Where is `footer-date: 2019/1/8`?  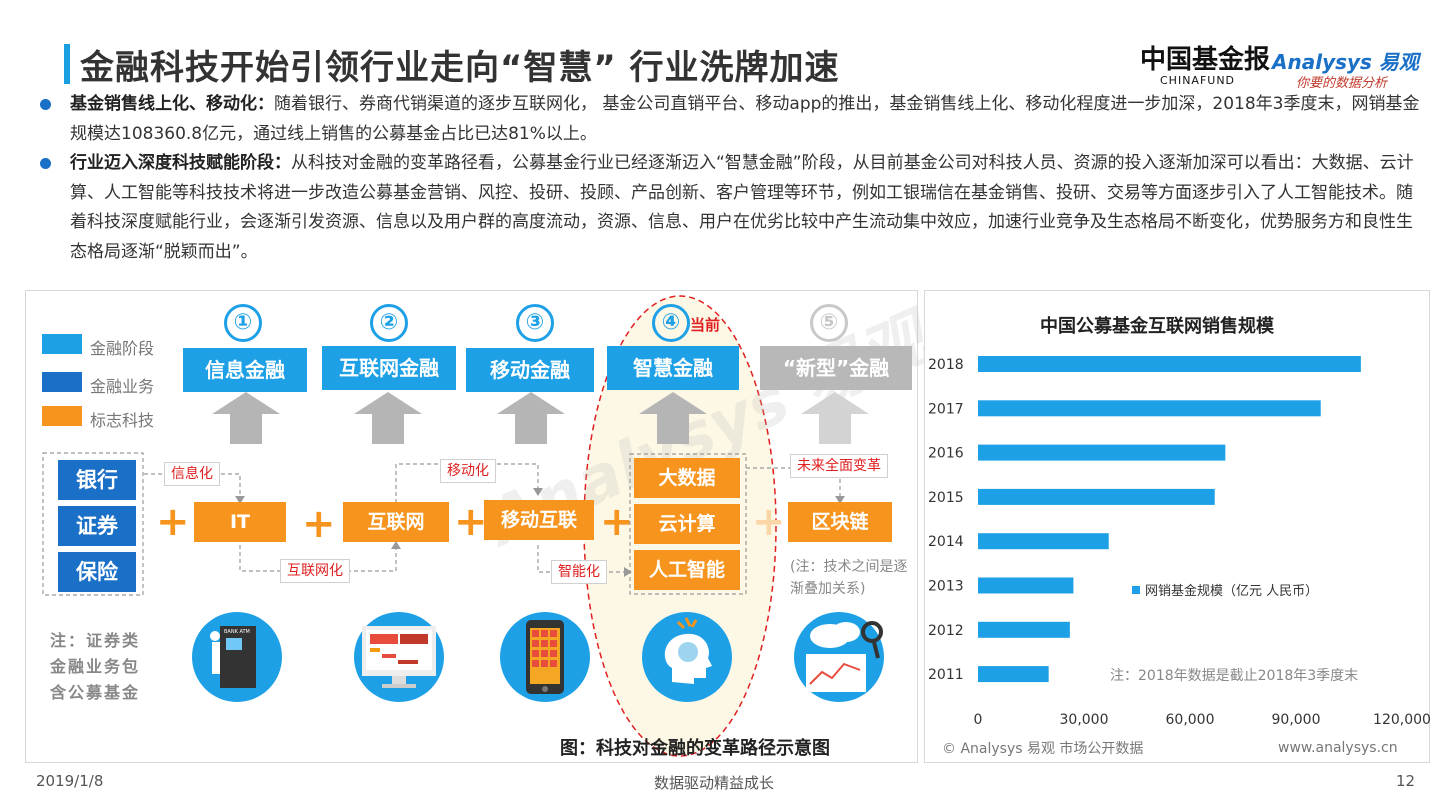 footer-date: 2019/1/8 is located at coordinates (70, 781).